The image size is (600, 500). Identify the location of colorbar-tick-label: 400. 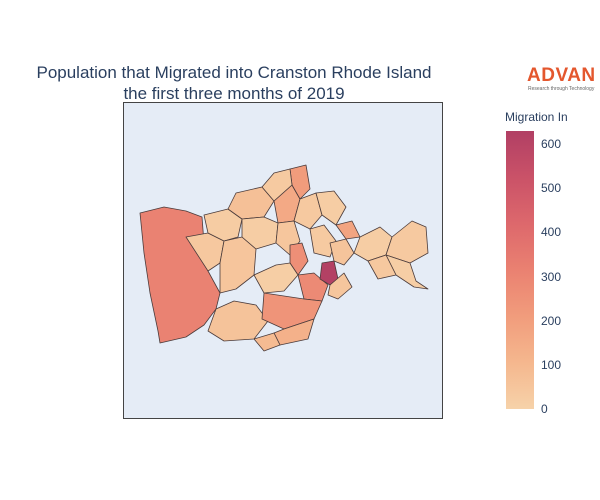
(551, 232).